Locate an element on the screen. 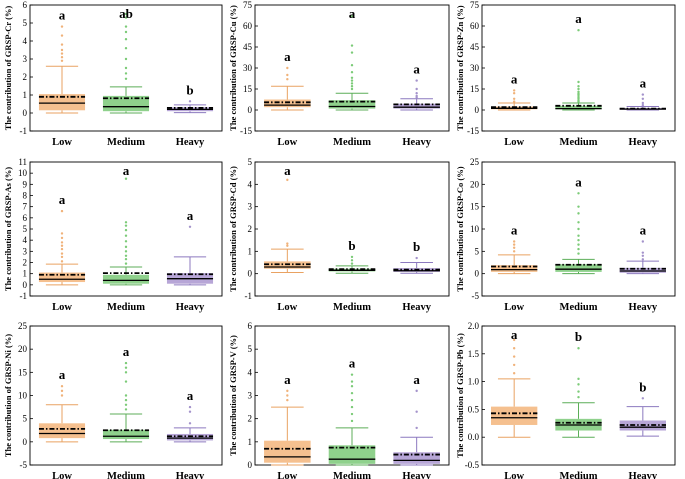 The width and height of the screenshot is (685, 479). y-tick-label: -5 is located at coordinates (476, 296).